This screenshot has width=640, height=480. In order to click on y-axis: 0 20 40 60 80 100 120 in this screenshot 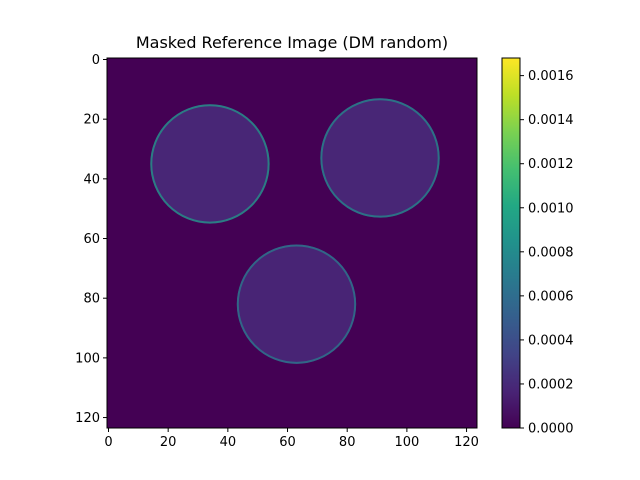, I will do `click(91, 239)`.